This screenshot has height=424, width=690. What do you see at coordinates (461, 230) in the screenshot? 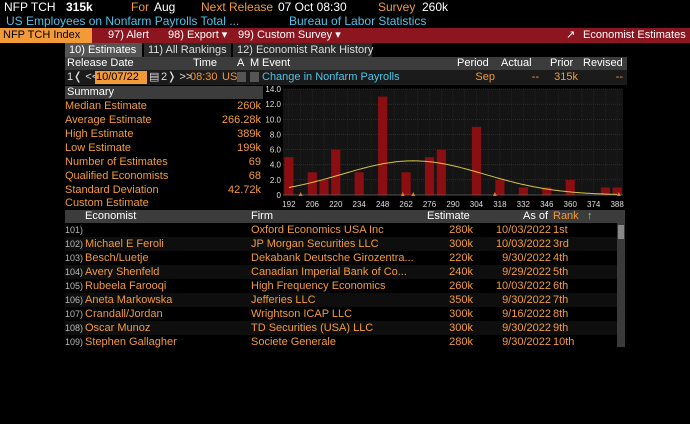
I see `estimate-value: 280k` at bounding box center [461, 230].